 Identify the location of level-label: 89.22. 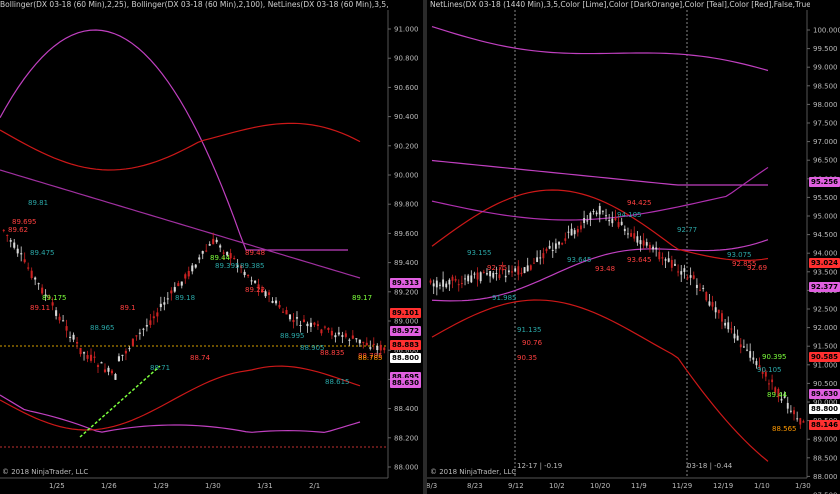
(255, 290).